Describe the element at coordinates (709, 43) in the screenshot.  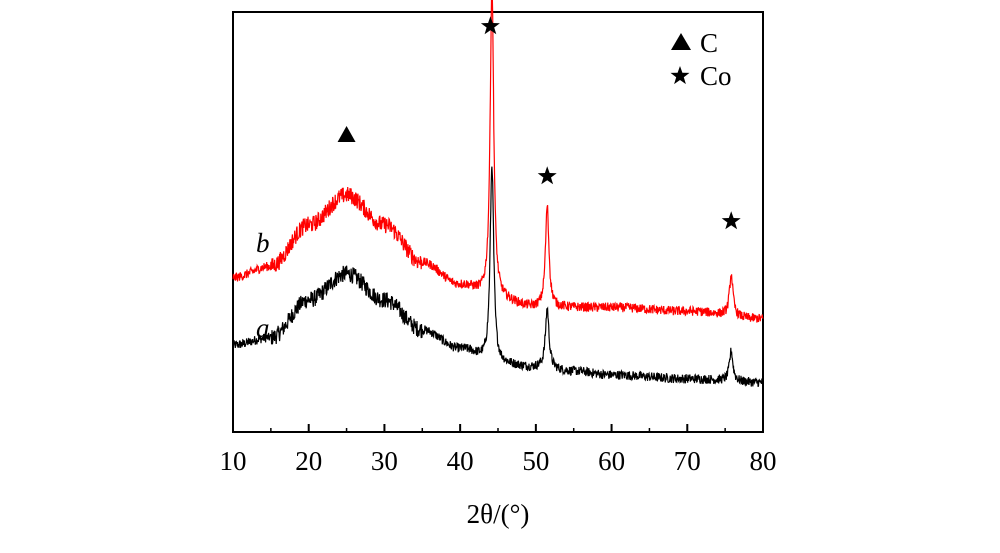
I see `legend-label-c: C` at that location.